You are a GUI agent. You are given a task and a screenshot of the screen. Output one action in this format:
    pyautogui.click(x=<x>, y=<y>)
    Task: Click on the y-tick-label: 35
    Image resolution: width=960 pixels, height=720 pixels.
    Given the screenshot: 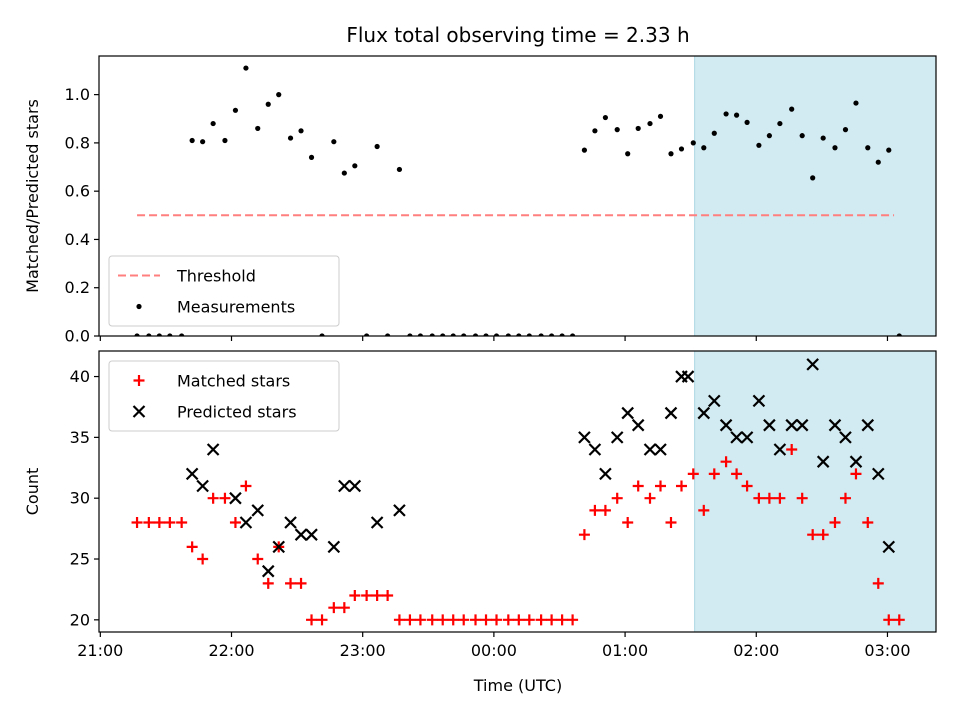 What is the action you would take?
    pyautogui.click(x=80, y=437)
    